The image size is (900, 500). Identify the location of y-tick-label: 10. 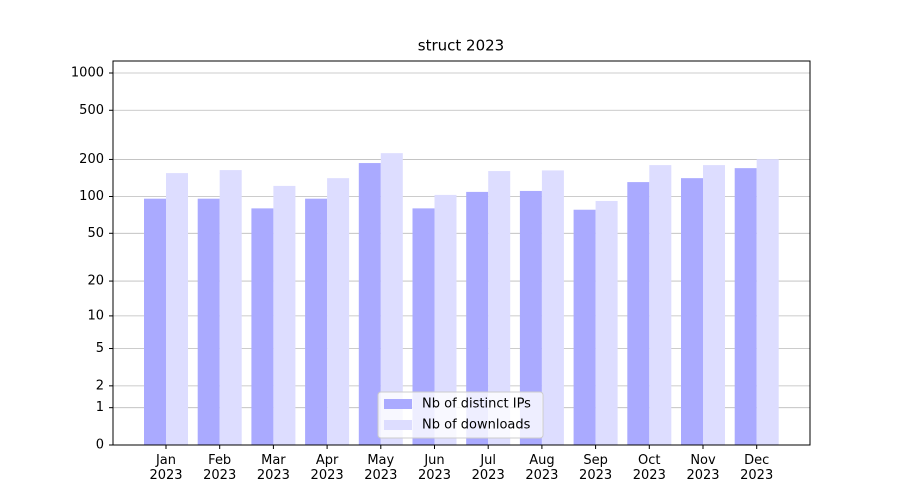
(95, 315).